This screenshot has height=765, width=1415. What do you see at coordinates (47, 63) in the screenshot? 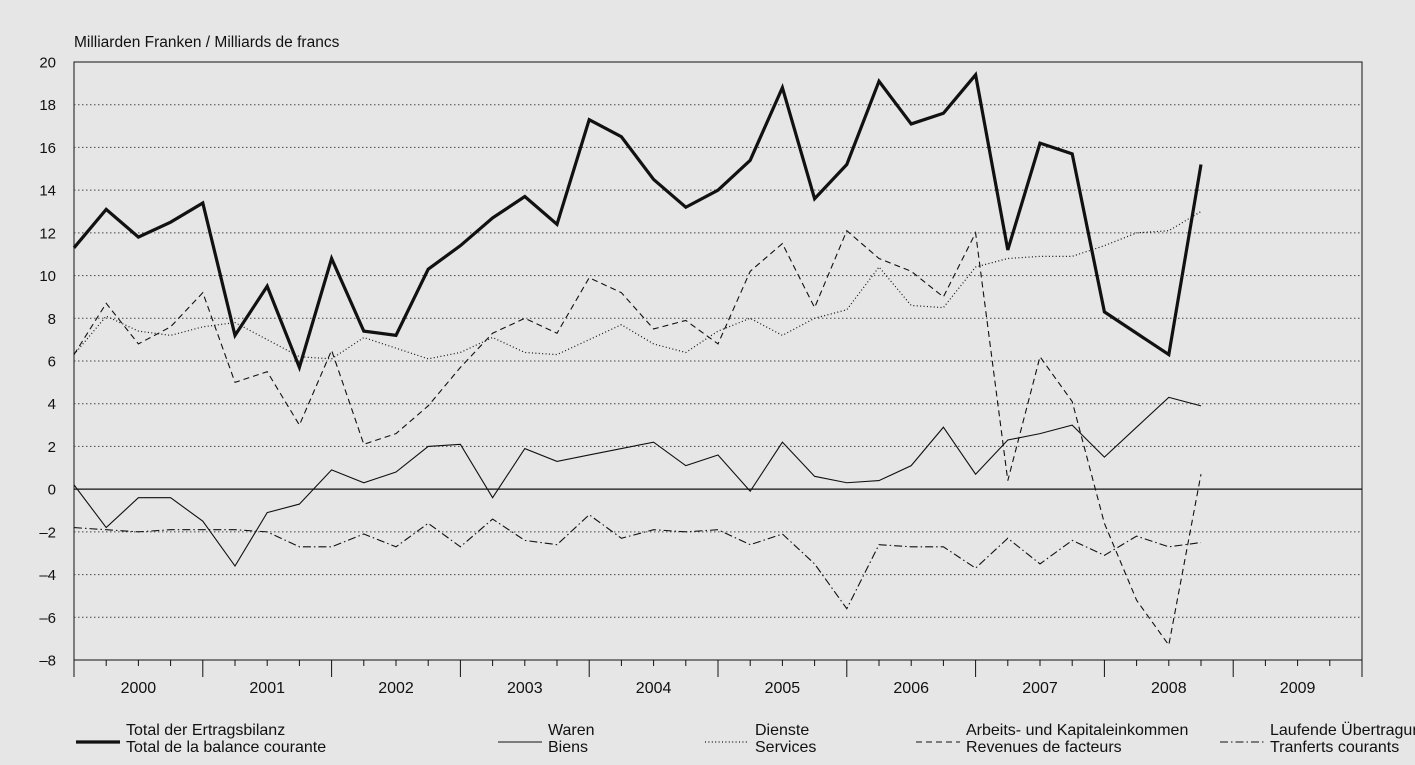
I see `y-tick-label: 20` at bounding box center [47, 63].